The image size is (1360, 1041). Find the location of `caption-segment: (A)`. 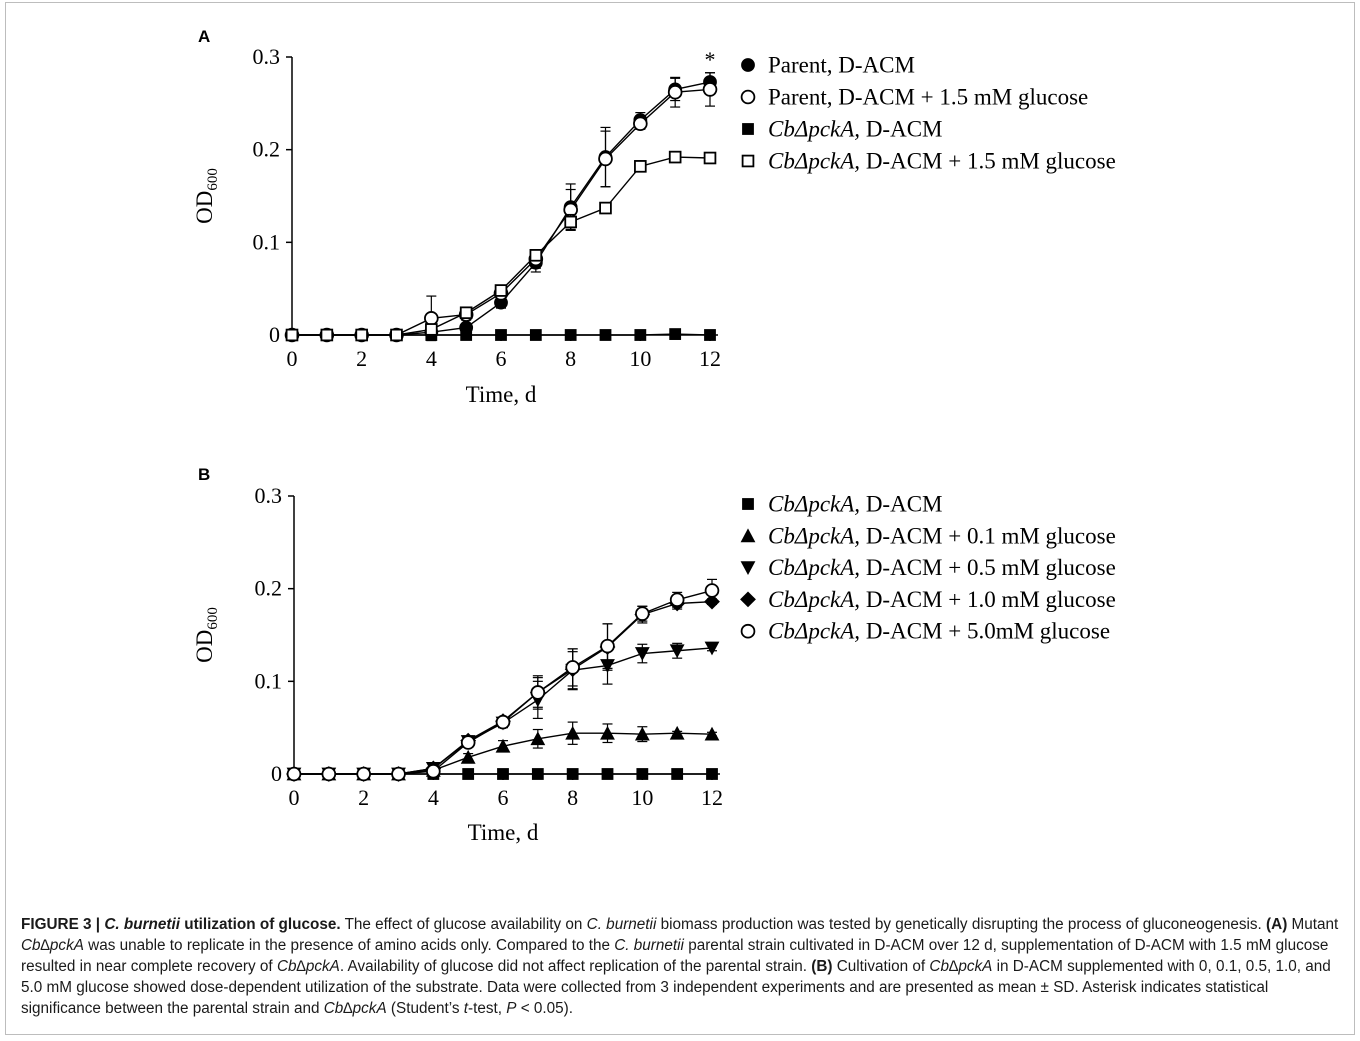

caption-segment: (A) is located at coordinates (1277, 924).